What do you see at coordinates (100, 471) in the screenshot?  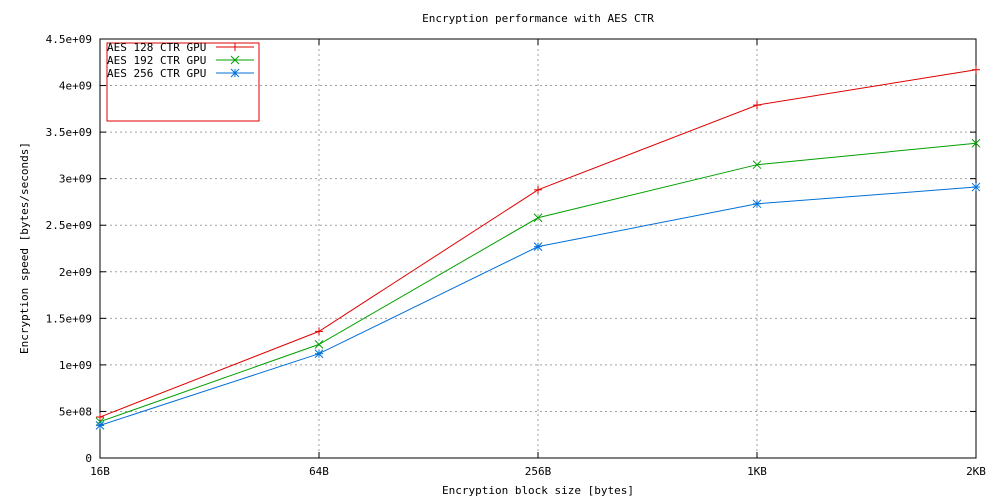 I see `x-tick-label: 16B` at bounding box center [100, 471].